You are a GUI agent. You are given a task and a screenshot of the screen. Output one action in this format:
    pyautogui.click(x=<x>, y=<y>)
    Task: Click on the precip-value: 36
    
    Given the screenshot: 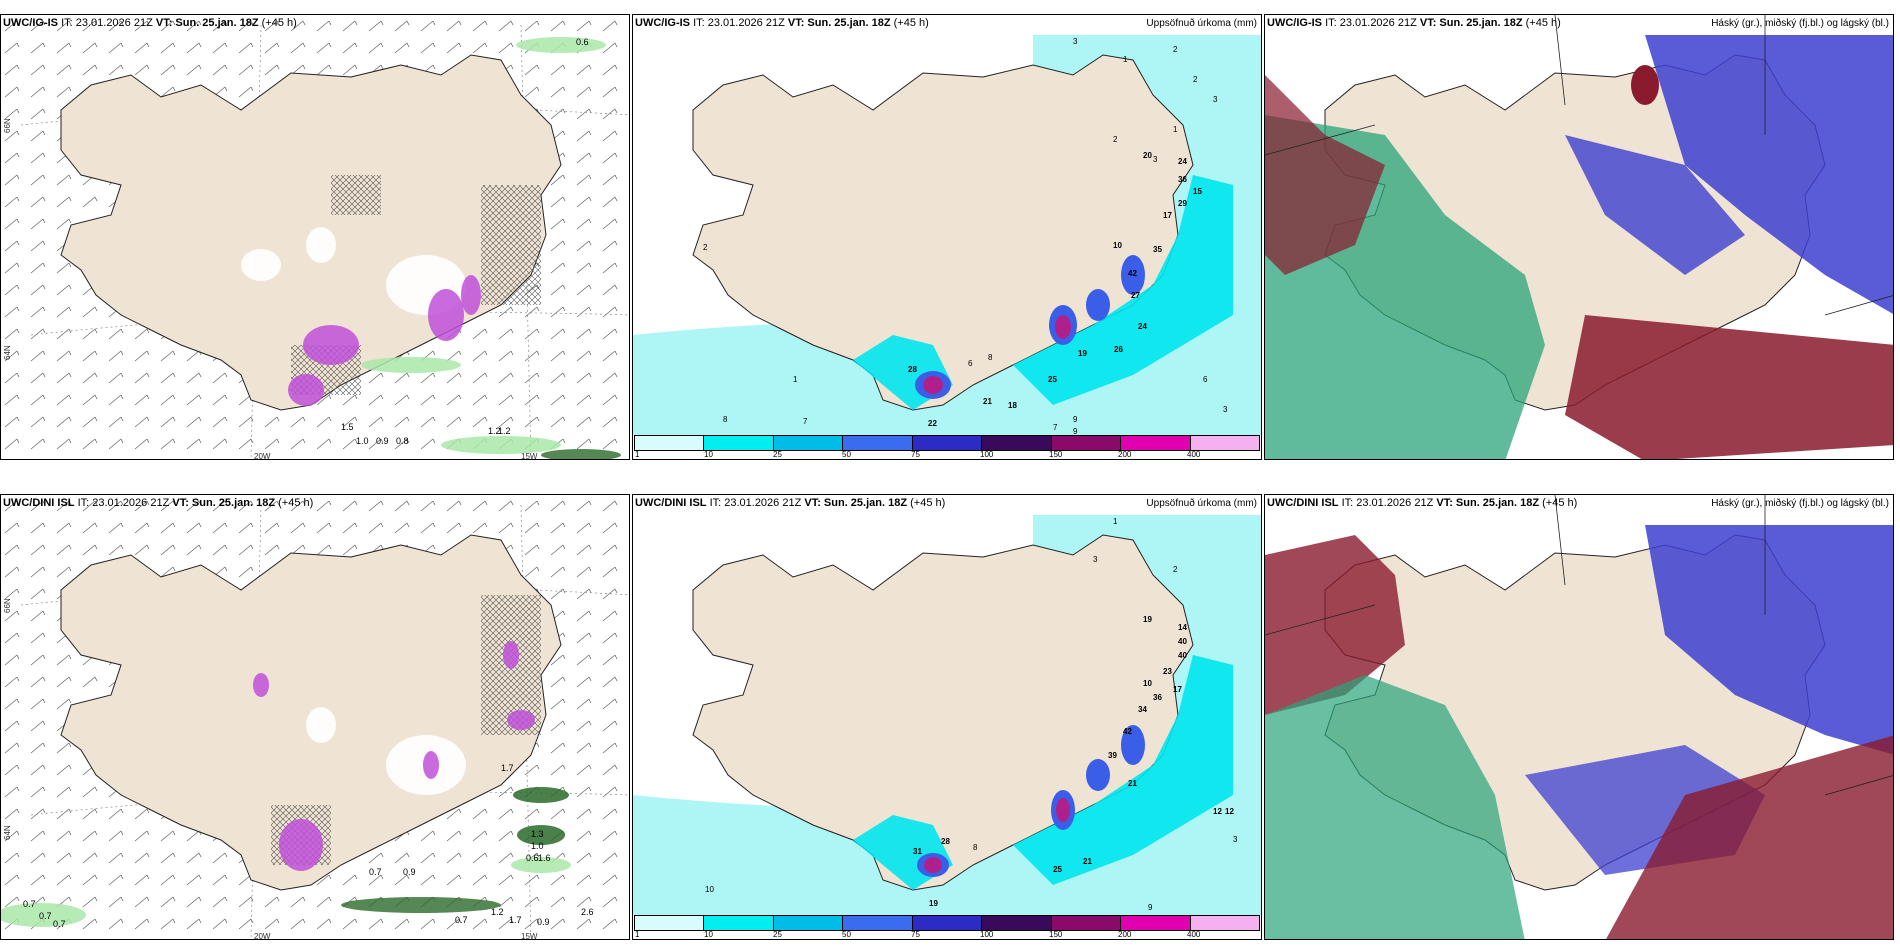 What is the action you would take?
    pyautogui.click(x=1182, y=179)
    